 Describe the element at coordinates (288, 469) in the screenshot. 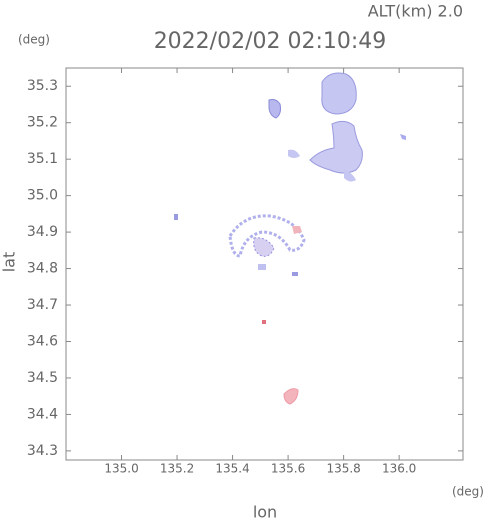

I see `x-tick-label: 135.6` at that location.